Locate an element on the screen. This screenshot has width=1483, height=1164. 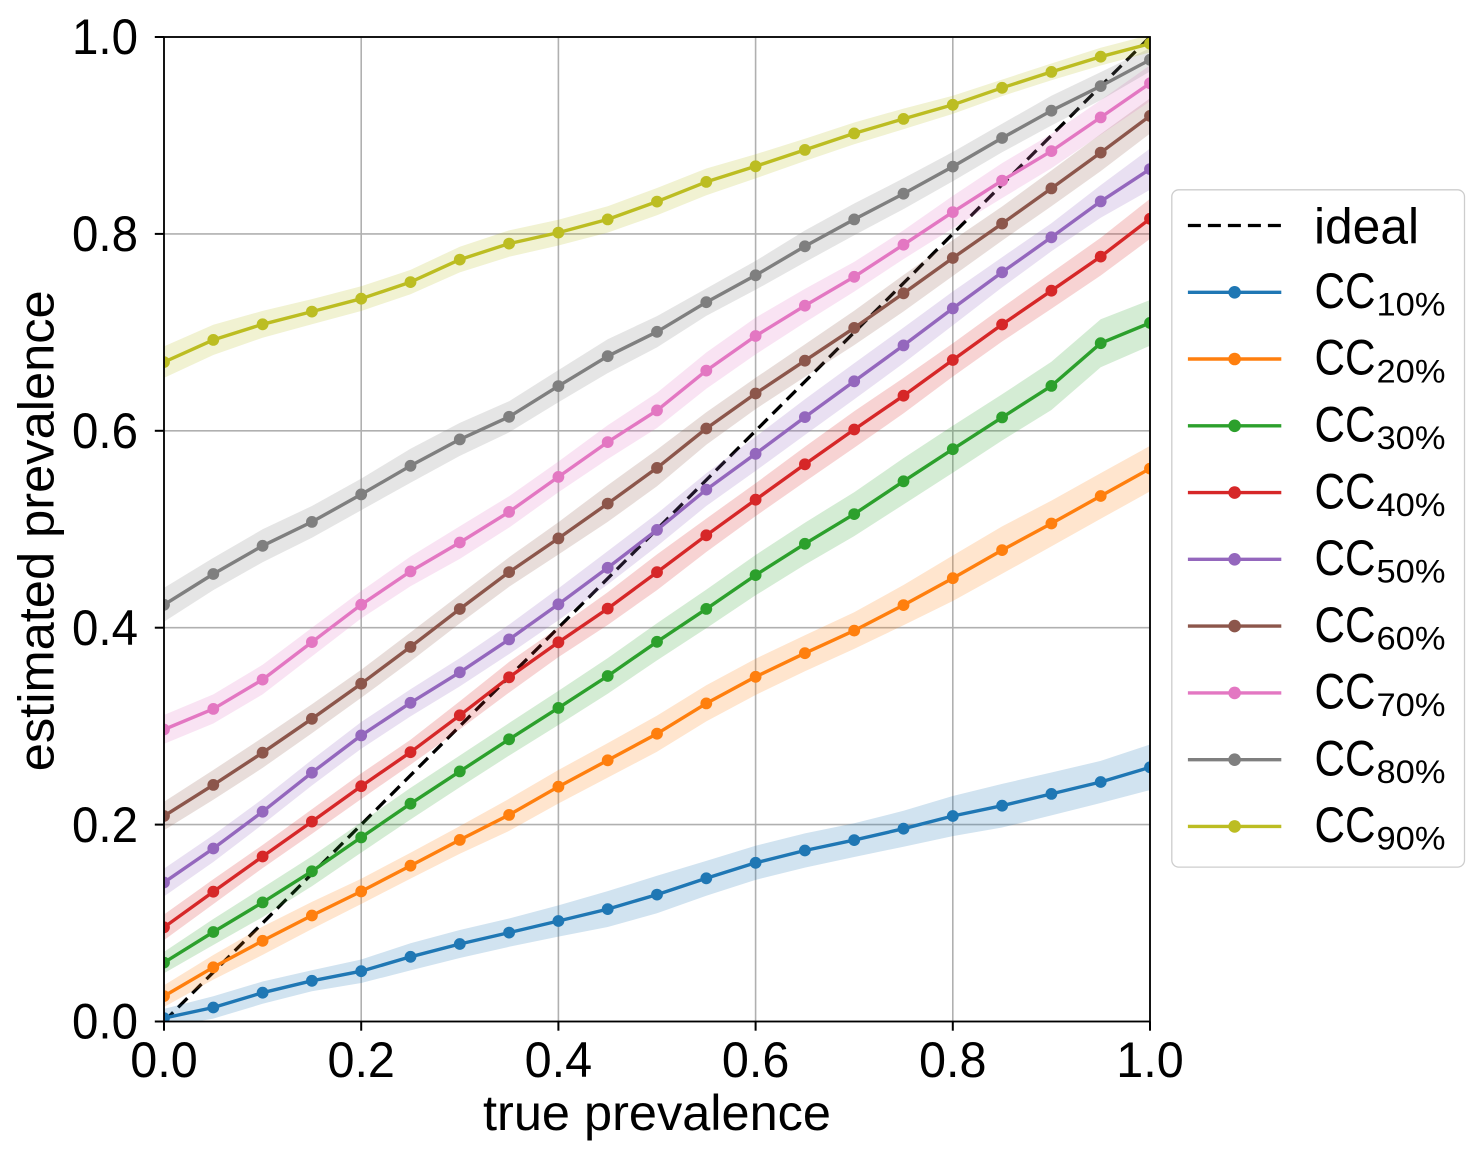
svg-text: 50% is located at coordinates (1411, 572).